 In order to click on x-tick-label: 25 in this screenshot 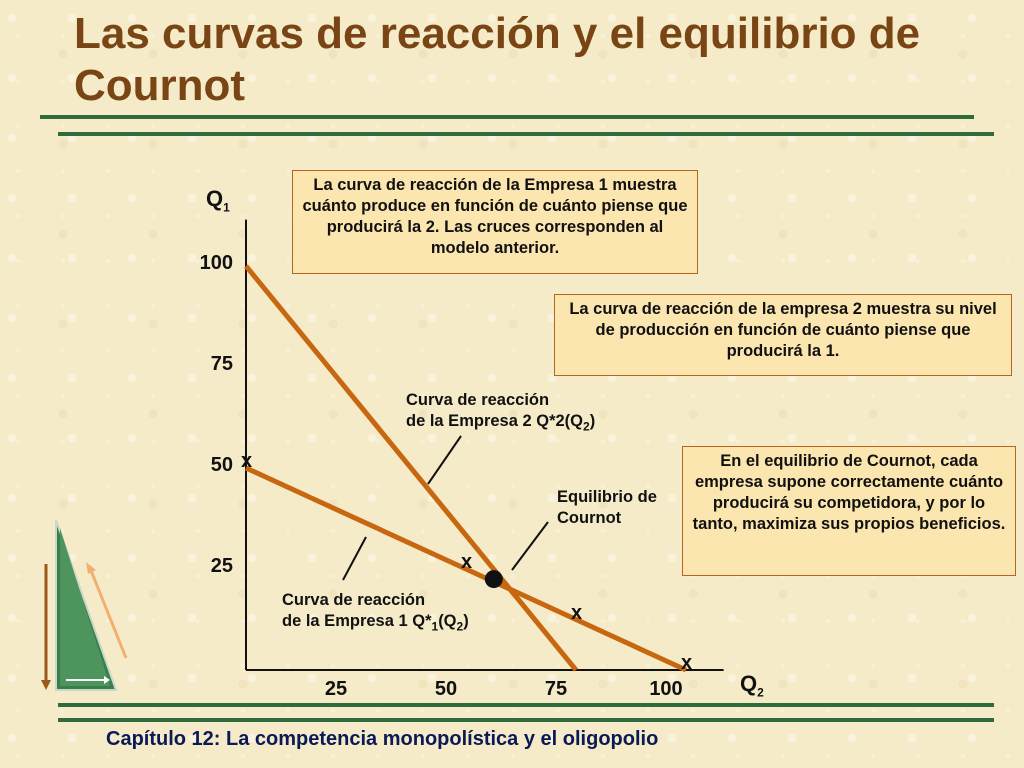, I will do `click(336, 689)`.